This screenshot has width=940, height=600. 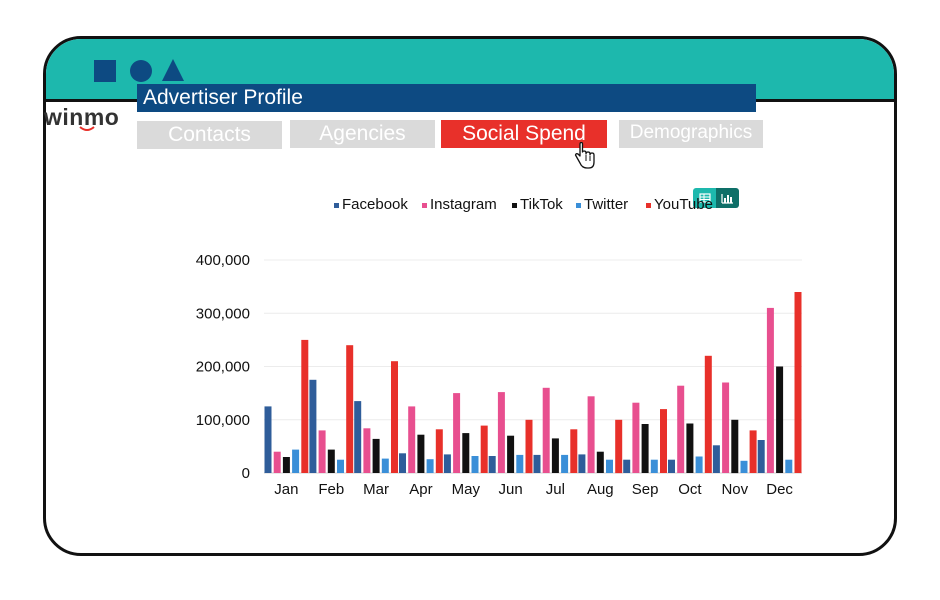 I want to click on legend-label: YouTube, so click(x=683, y=204).